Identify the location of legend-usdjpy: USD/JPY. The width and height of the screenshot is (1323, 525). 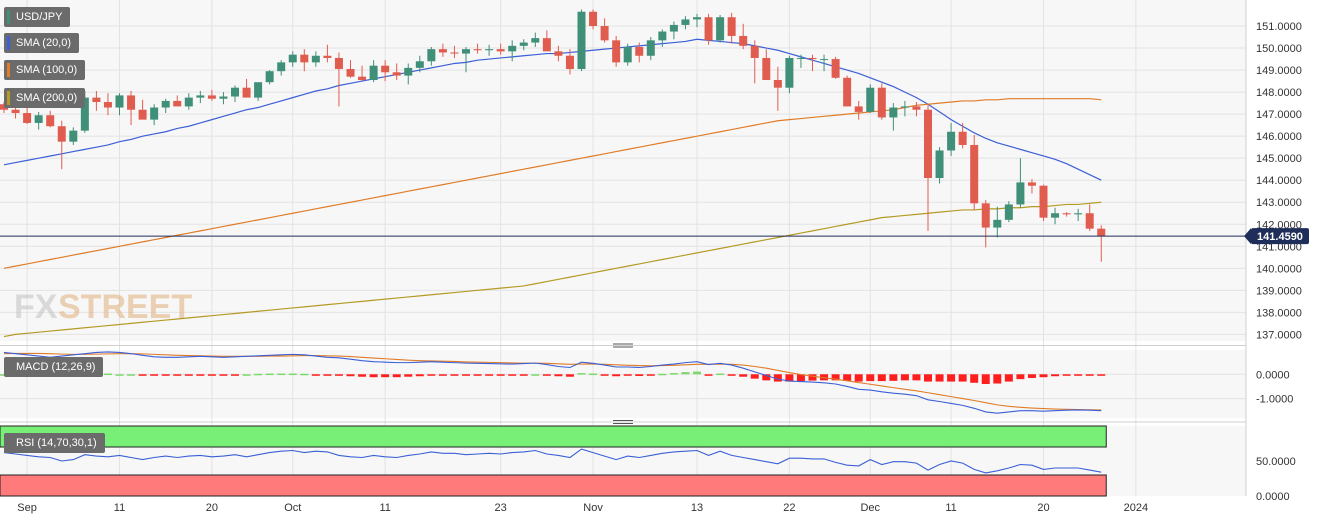
(37, 17).